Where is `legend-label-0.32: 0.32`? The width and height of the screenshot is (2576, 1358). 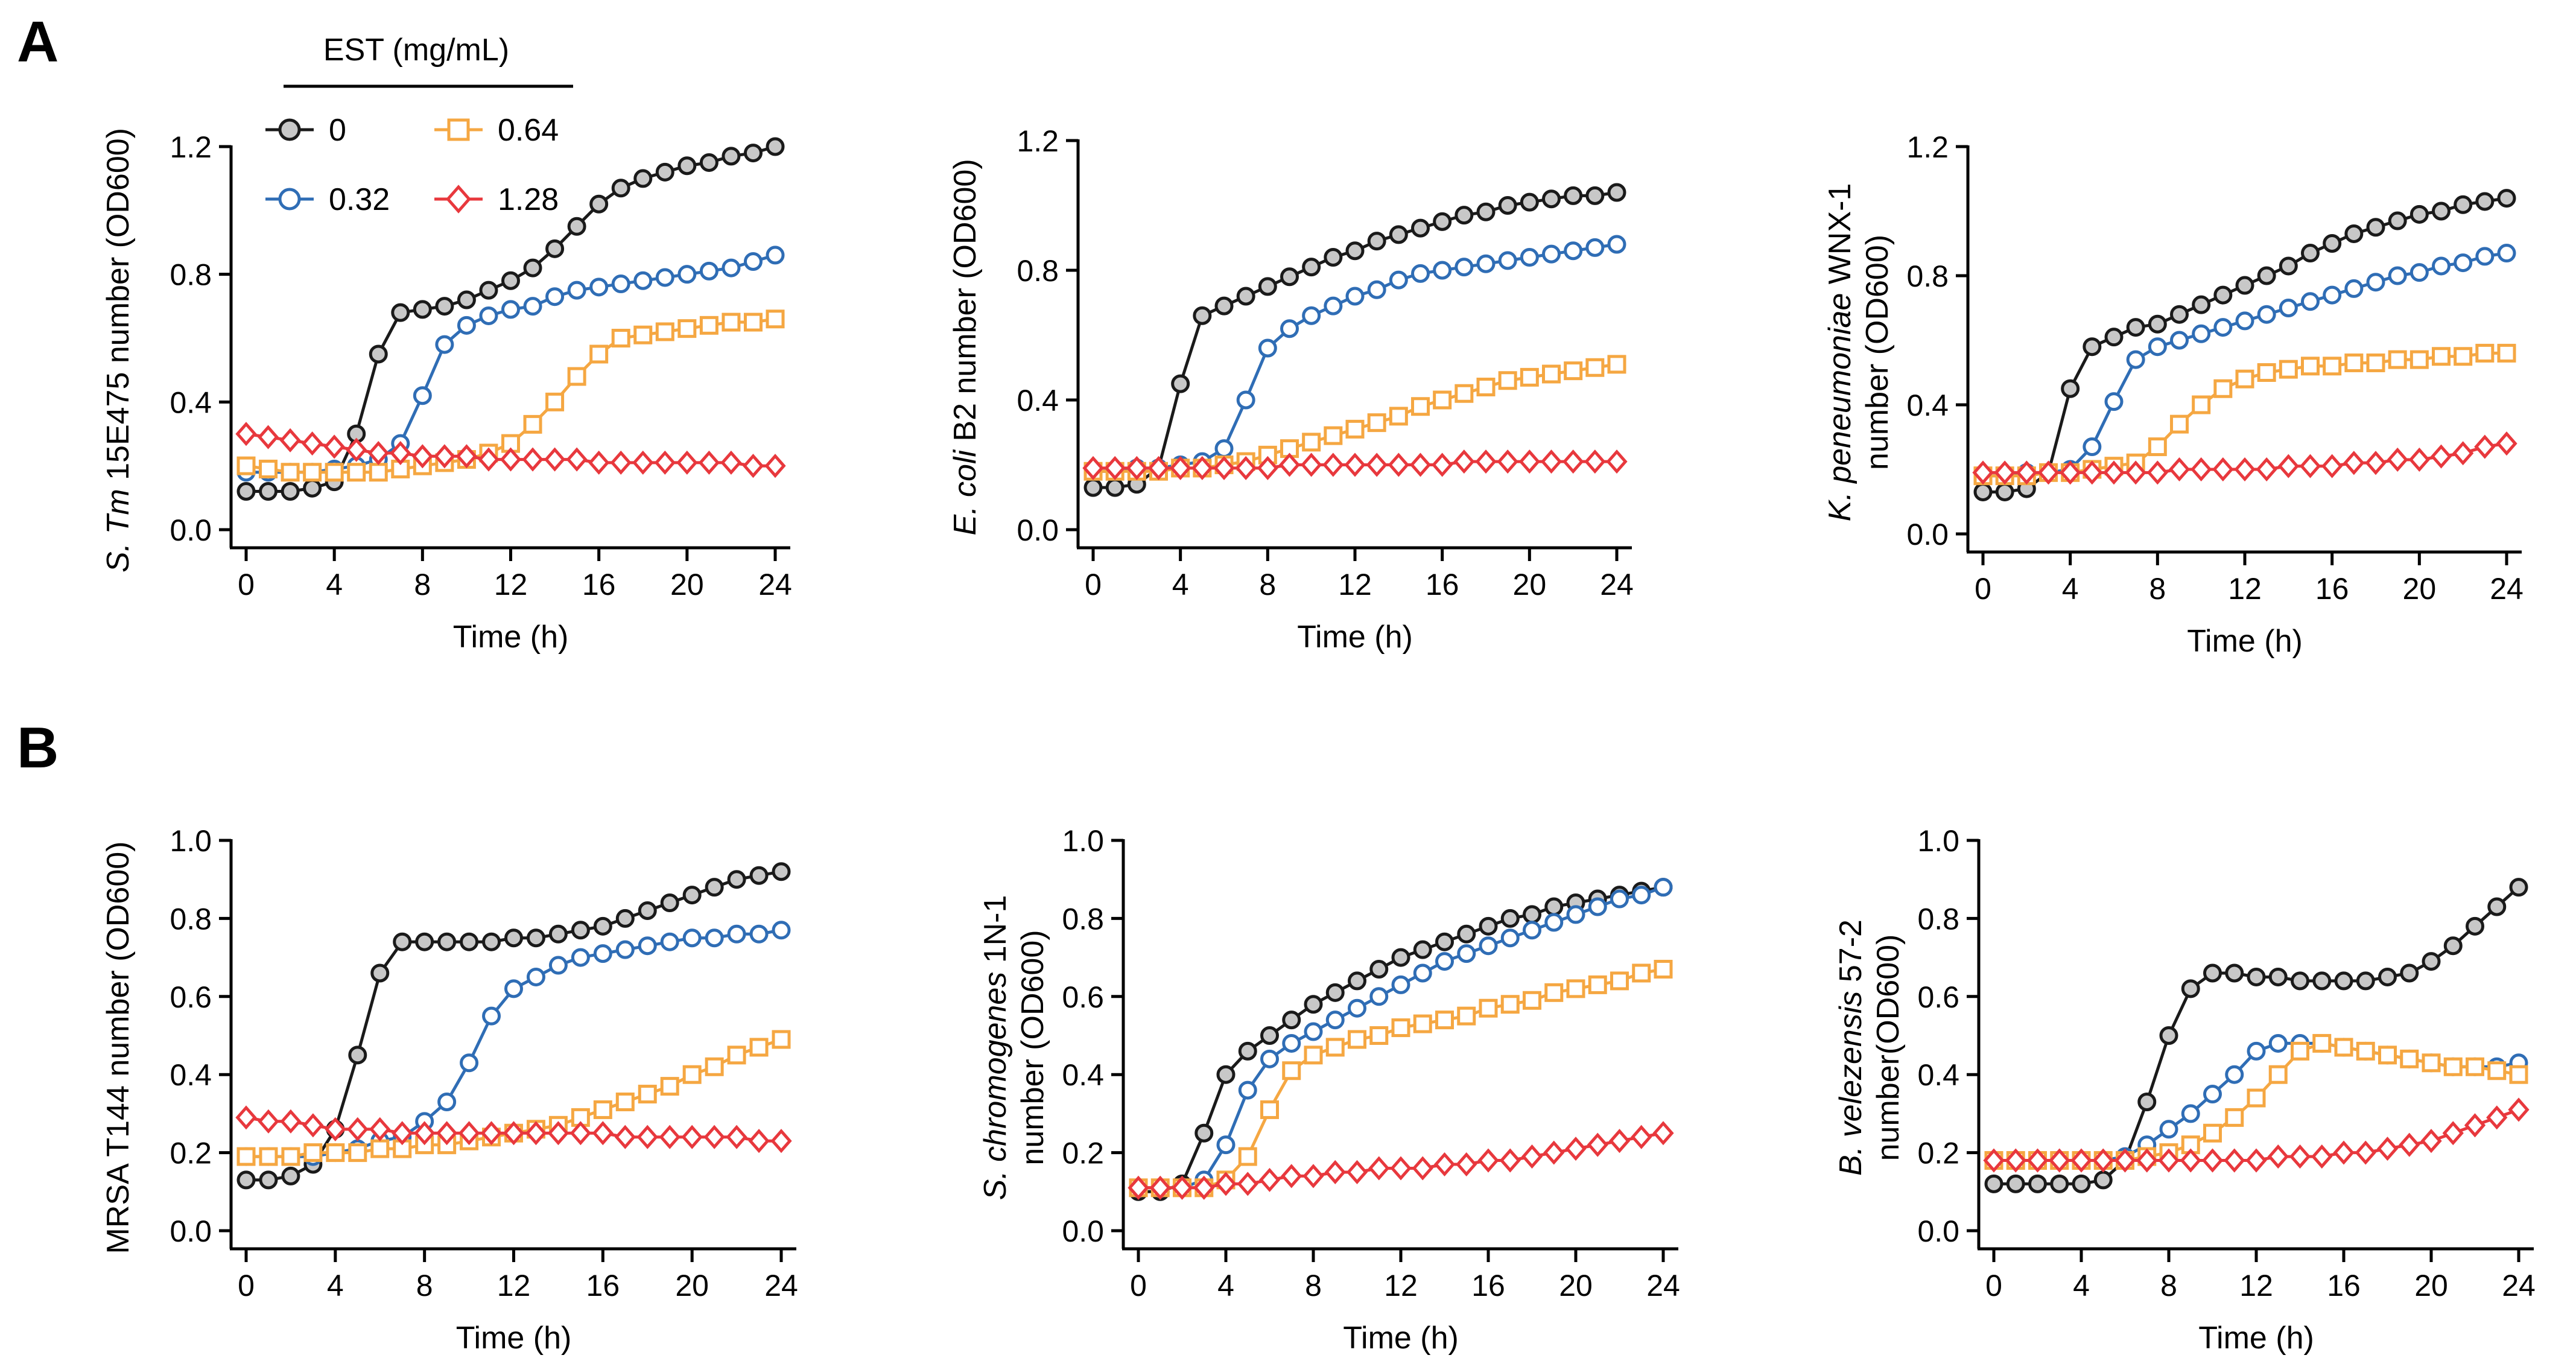 legend-label-0.32: 0.32 is located at coordinates (359, 200).